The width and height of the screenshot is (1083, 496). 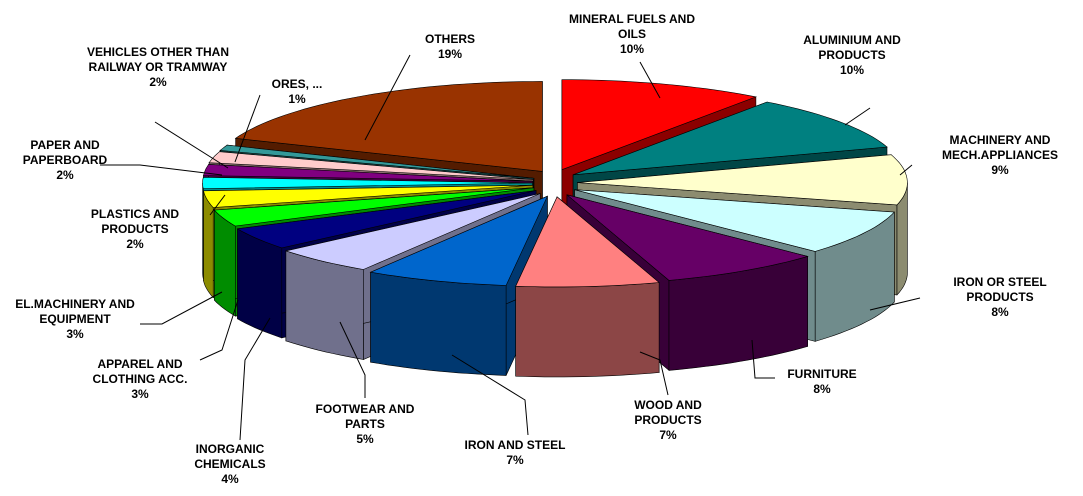 I want to click on slice-label: WOOD AND PRODUCTS 7%, so click(x=668, y=420).